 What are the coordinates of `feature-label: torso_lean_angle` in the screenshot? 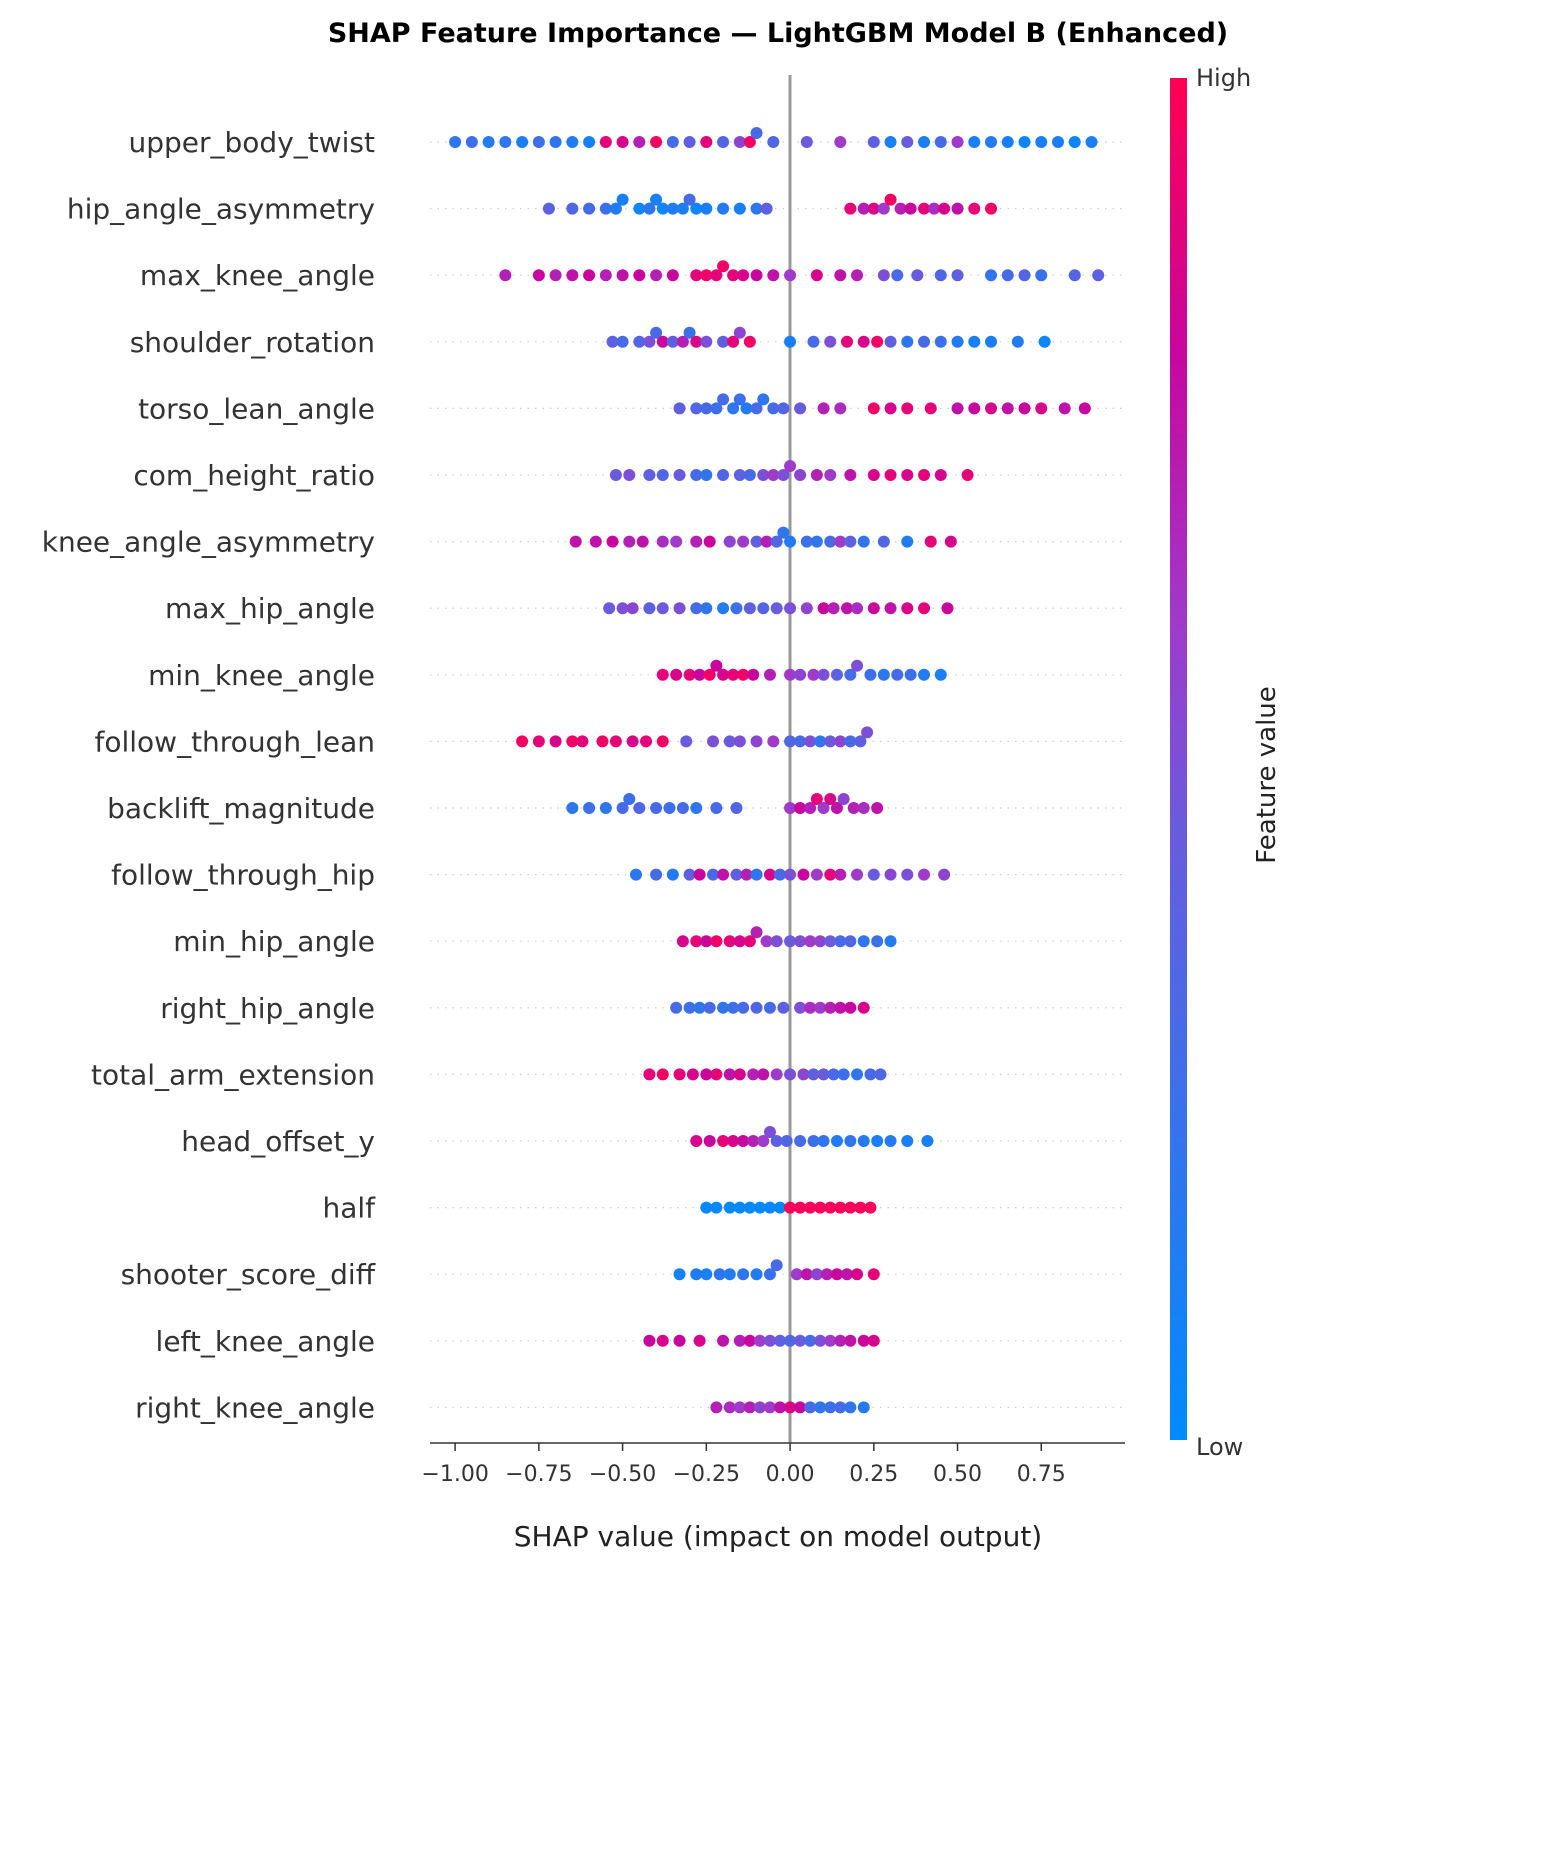 It's located at (256, 408).